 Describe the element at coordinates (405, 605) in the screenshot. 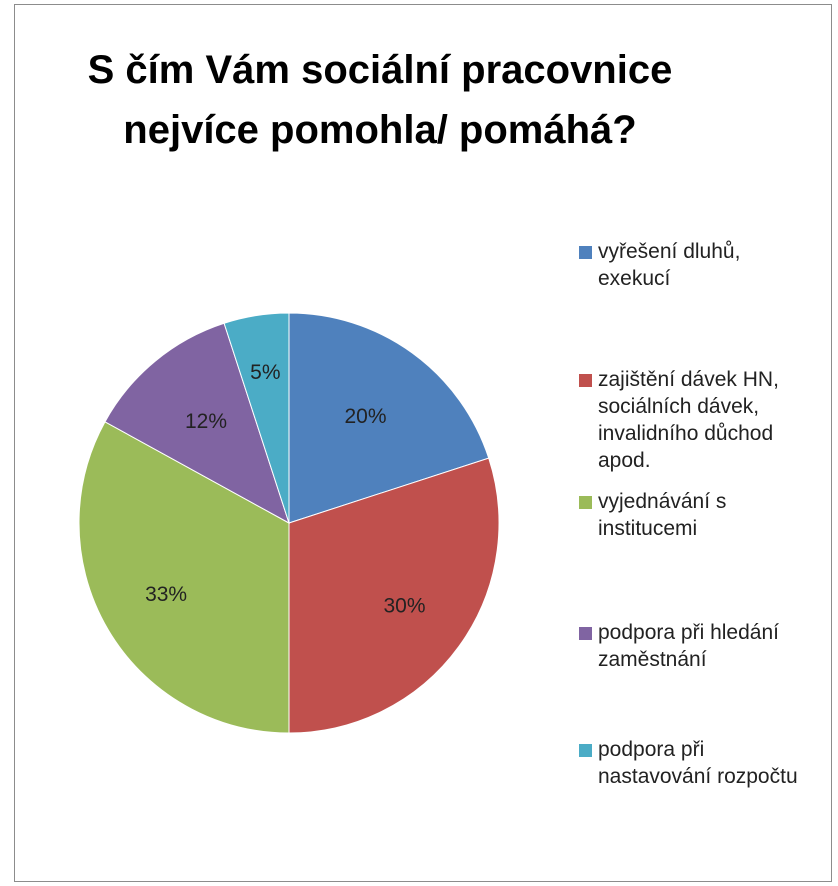

I see `data-label-2: 30%` at that location.